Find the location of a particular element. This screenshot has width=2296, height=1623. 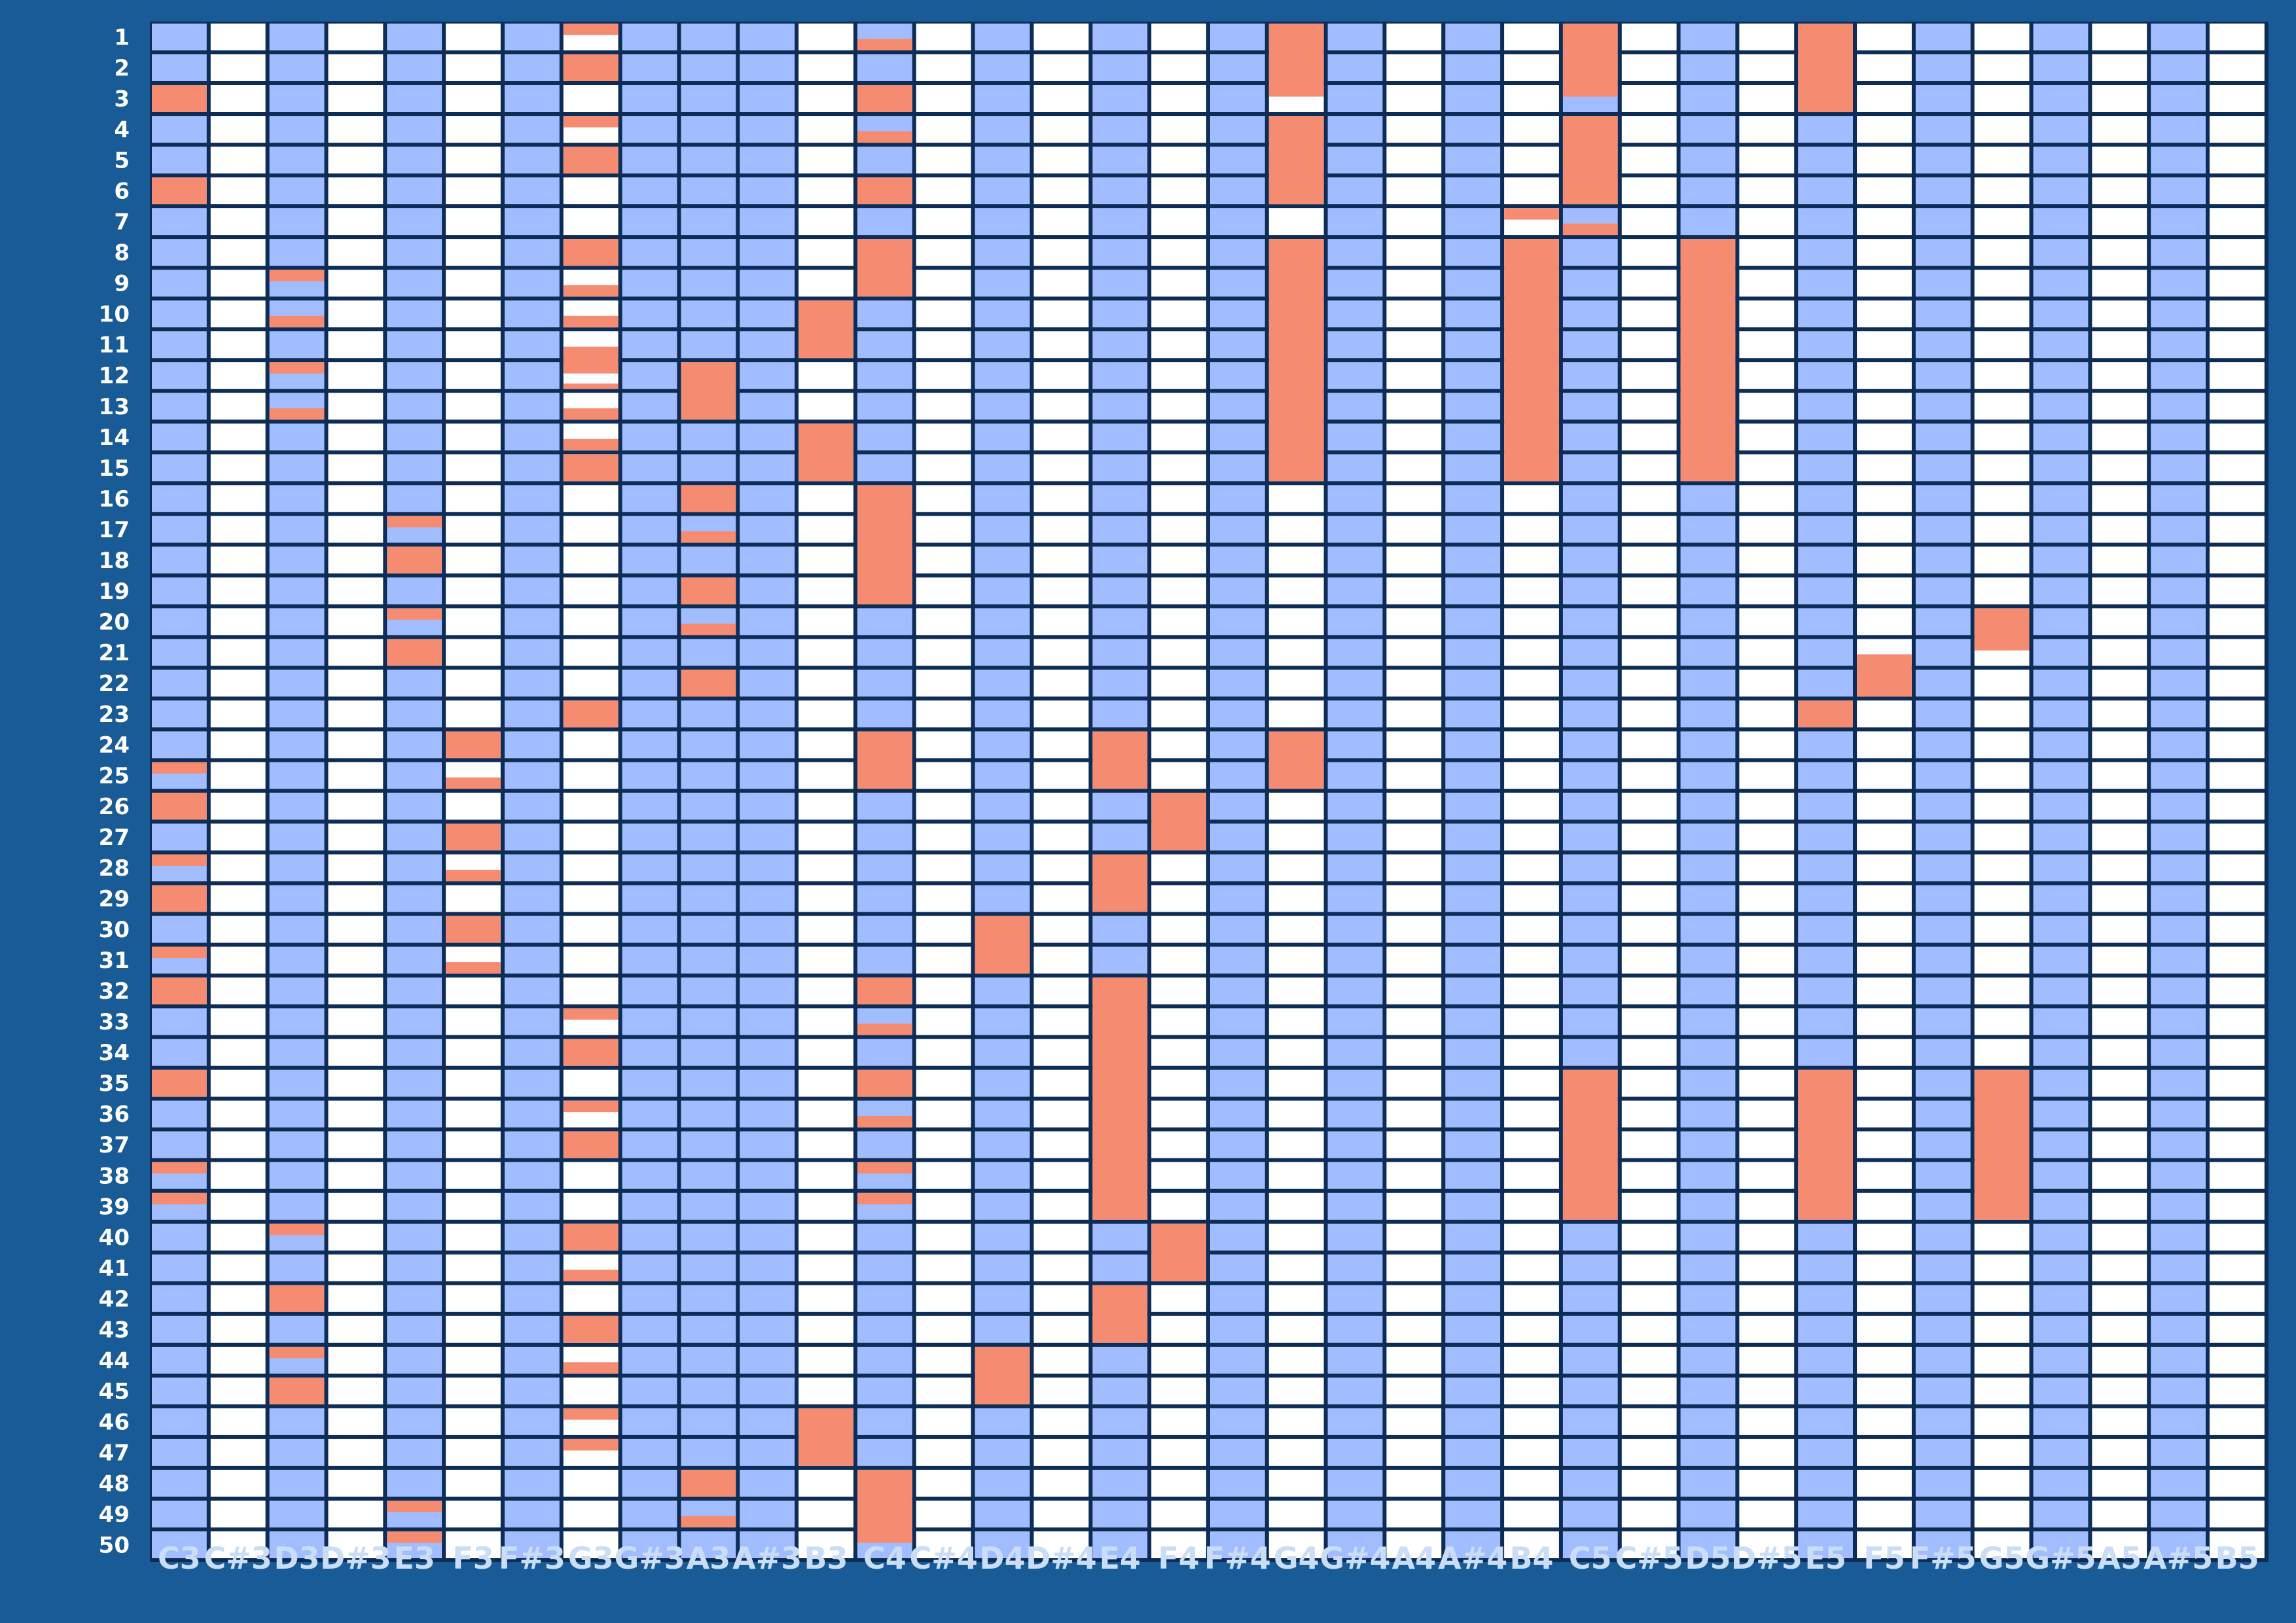

row-label: 37 is located at coordinates (114, 1145).